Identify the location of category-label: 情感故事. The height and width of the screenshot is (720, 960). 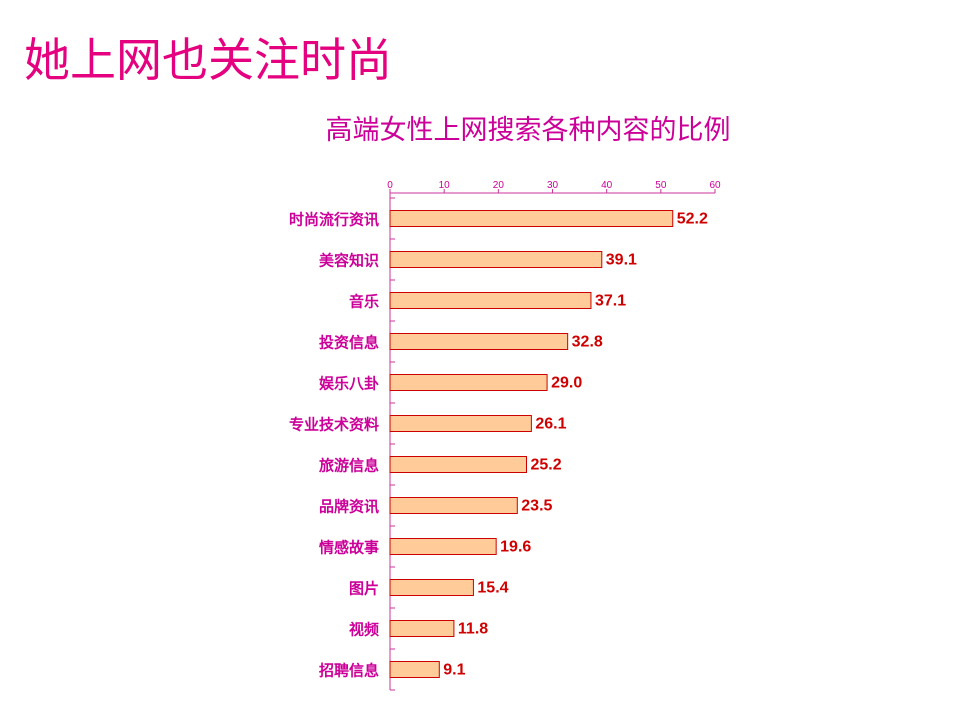
(349, 548).